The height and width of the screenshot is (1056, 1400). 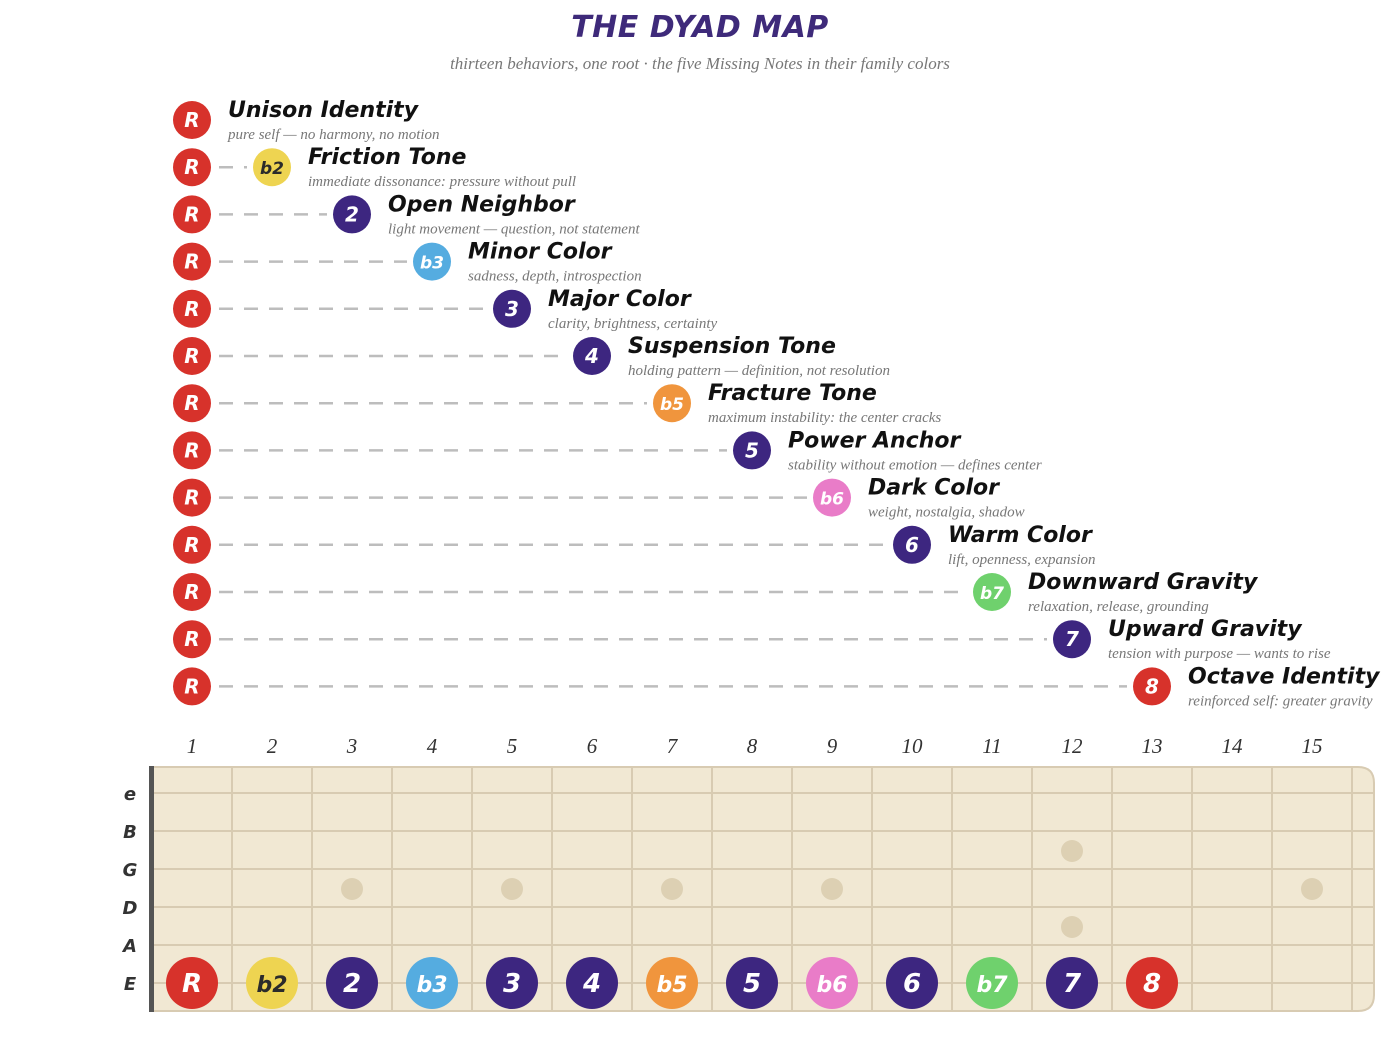 I want to click on behavior-description: tension with purpose — wants to rise, so click(x=1219, y=654).